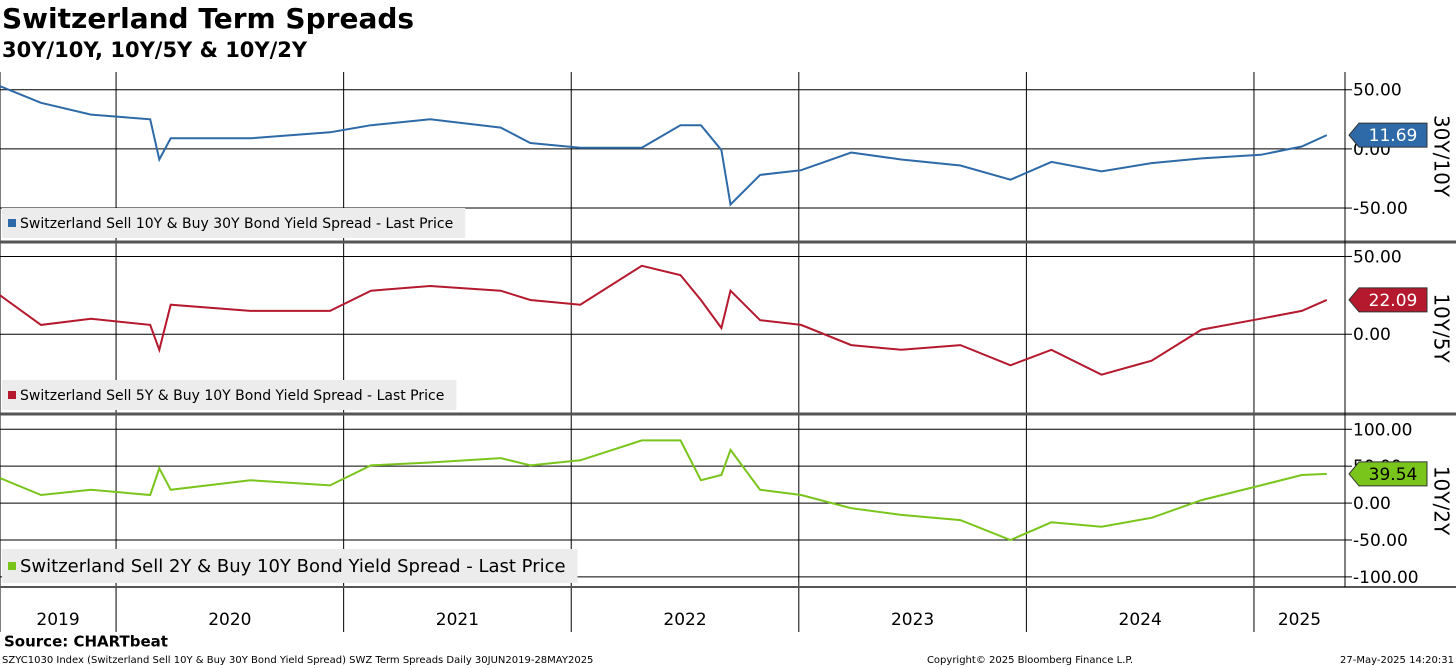  What do you see at coordinates (1382, 430) in the screenshot?
I see `y-tick-label: 100.00` at bounding box center [1382, 430].